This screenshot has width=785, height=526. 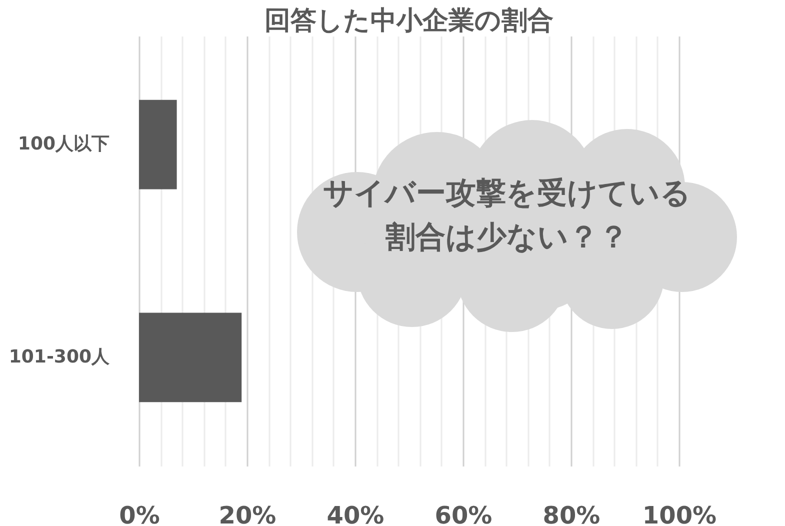 What do you see at coordinates (355, 514) in the screenshot?
I see `x-tick-label: 40%` at bounding box center [355, 514].